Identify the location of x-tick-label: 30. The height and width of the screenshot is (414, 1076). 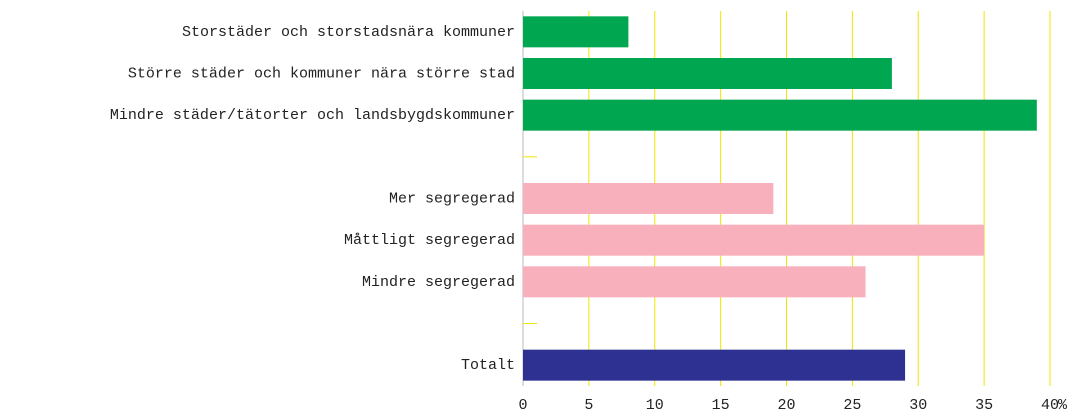
(918, 405).